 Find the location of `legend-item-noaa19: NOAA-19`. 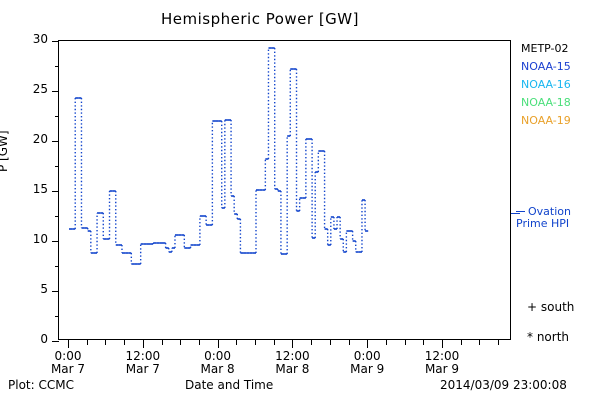

legend-item-noaa19: NOAA-19 is located at coordinates (560, 121).